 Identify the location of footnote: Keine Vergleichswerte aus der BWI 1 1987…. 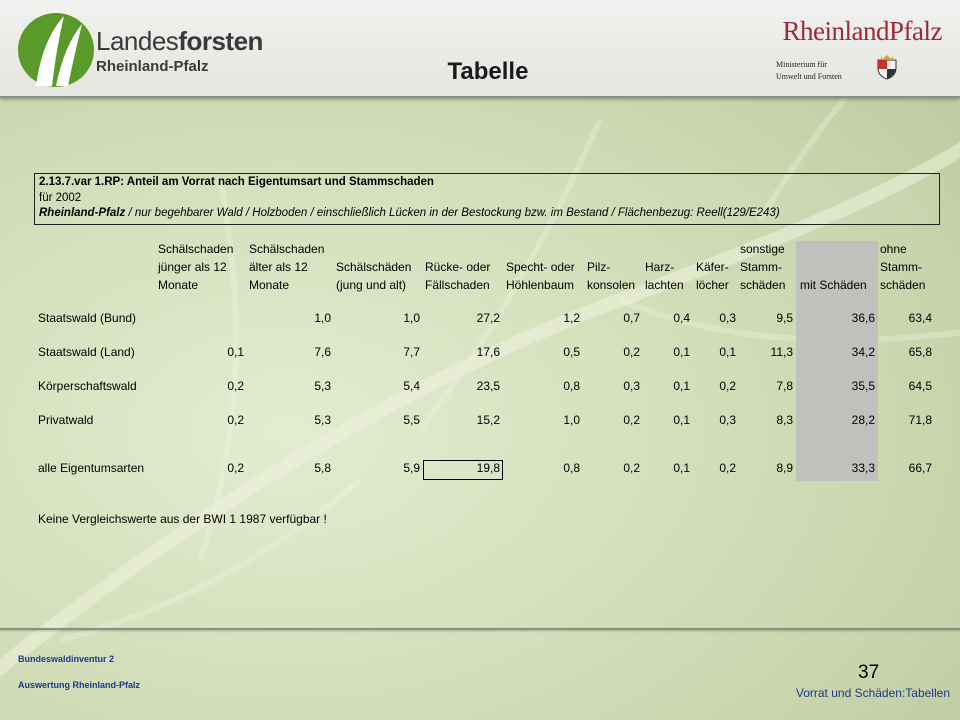
(182, 519).